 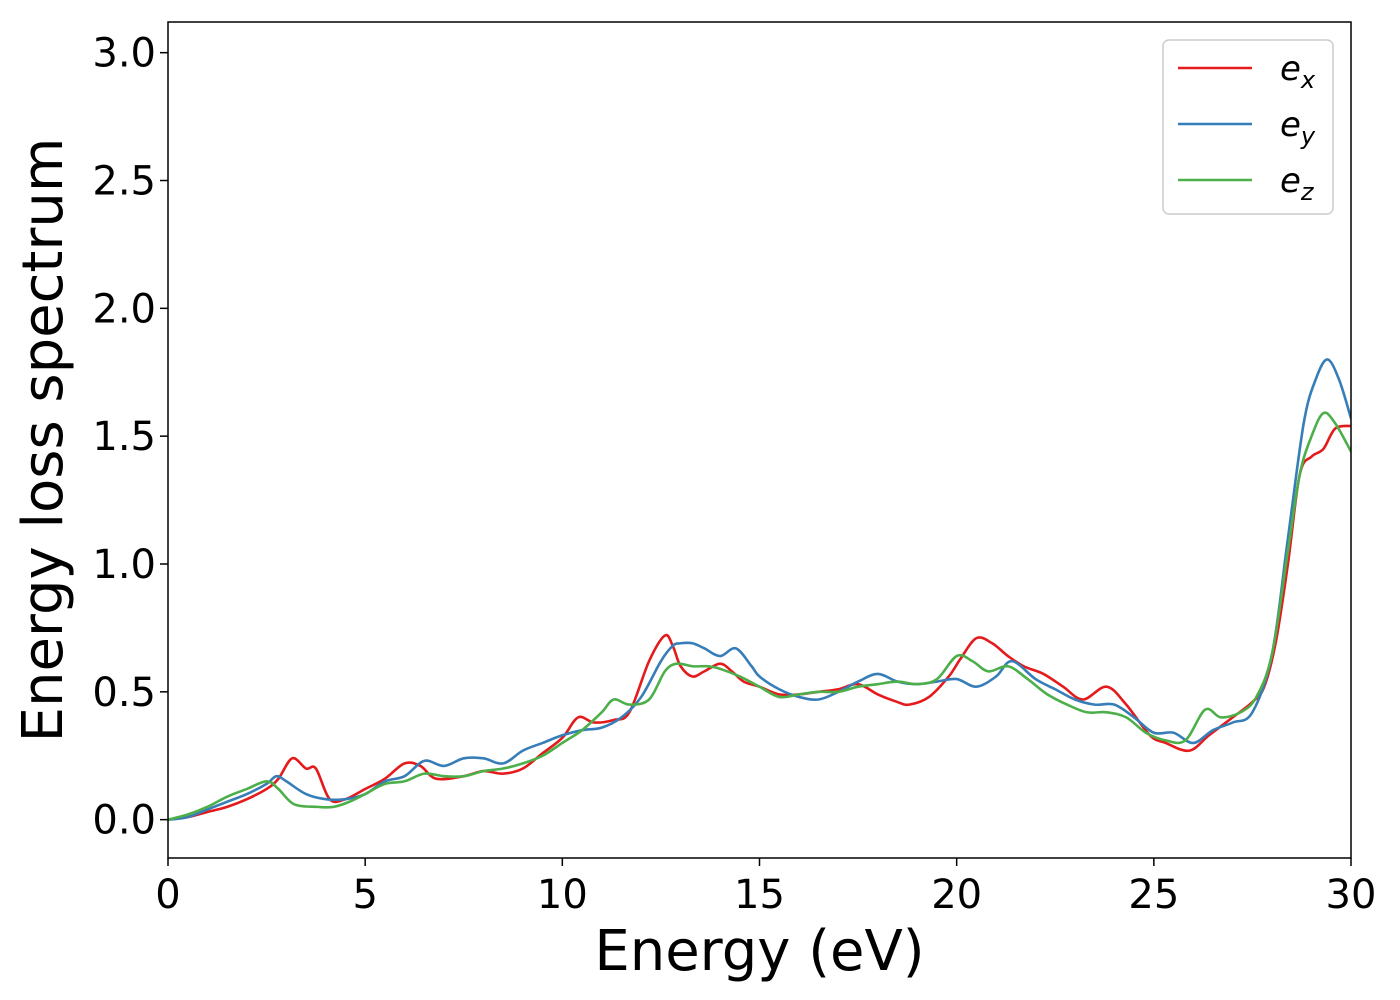 I want to click on y-tick-label: 0.5, so click(x=124, y=693).